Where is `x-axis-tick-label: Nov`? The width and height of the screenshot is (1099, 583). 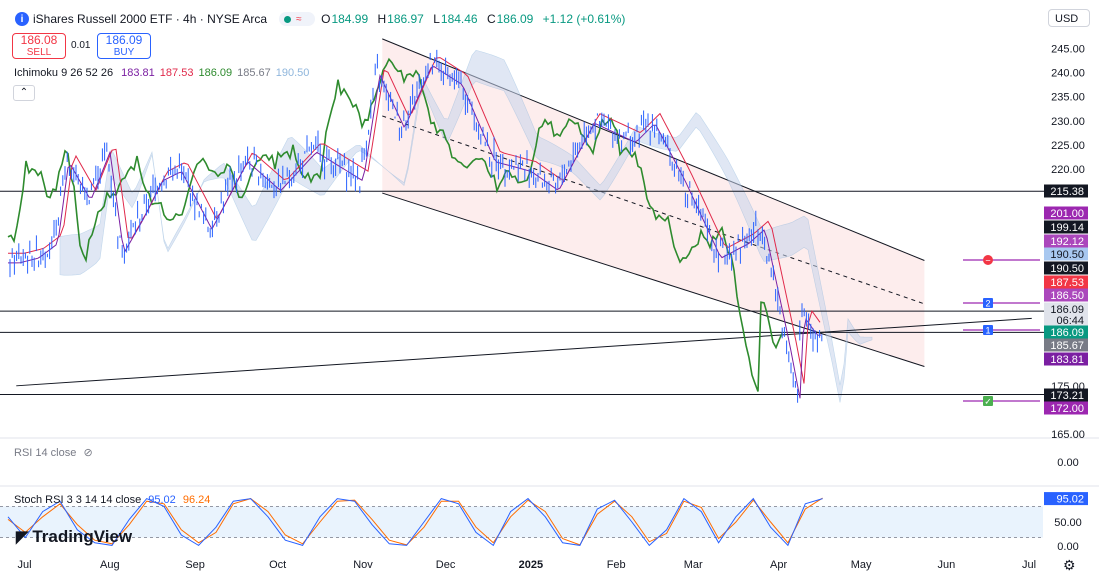 x-axis-tick-label: Nov is located at coordinates (363, 565).